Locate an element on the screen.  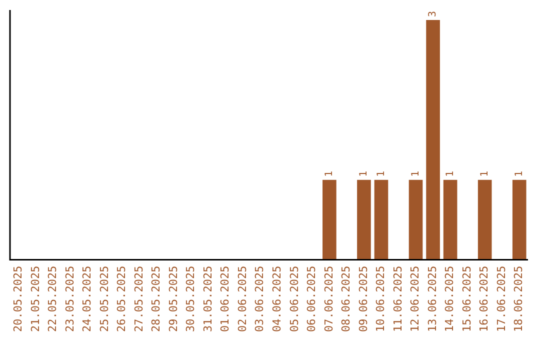
x-tick-label: 15.06.2025 is located at coordinates (467, 299).